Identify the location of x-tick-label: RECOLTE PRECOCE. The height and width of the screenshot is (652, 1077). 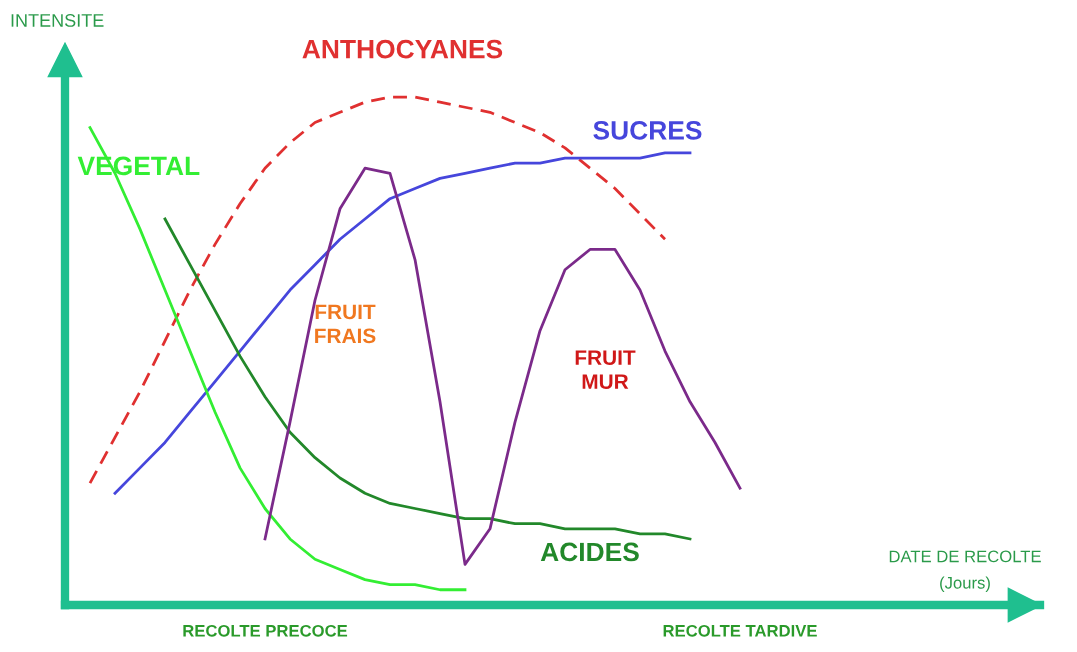
(265, 630).